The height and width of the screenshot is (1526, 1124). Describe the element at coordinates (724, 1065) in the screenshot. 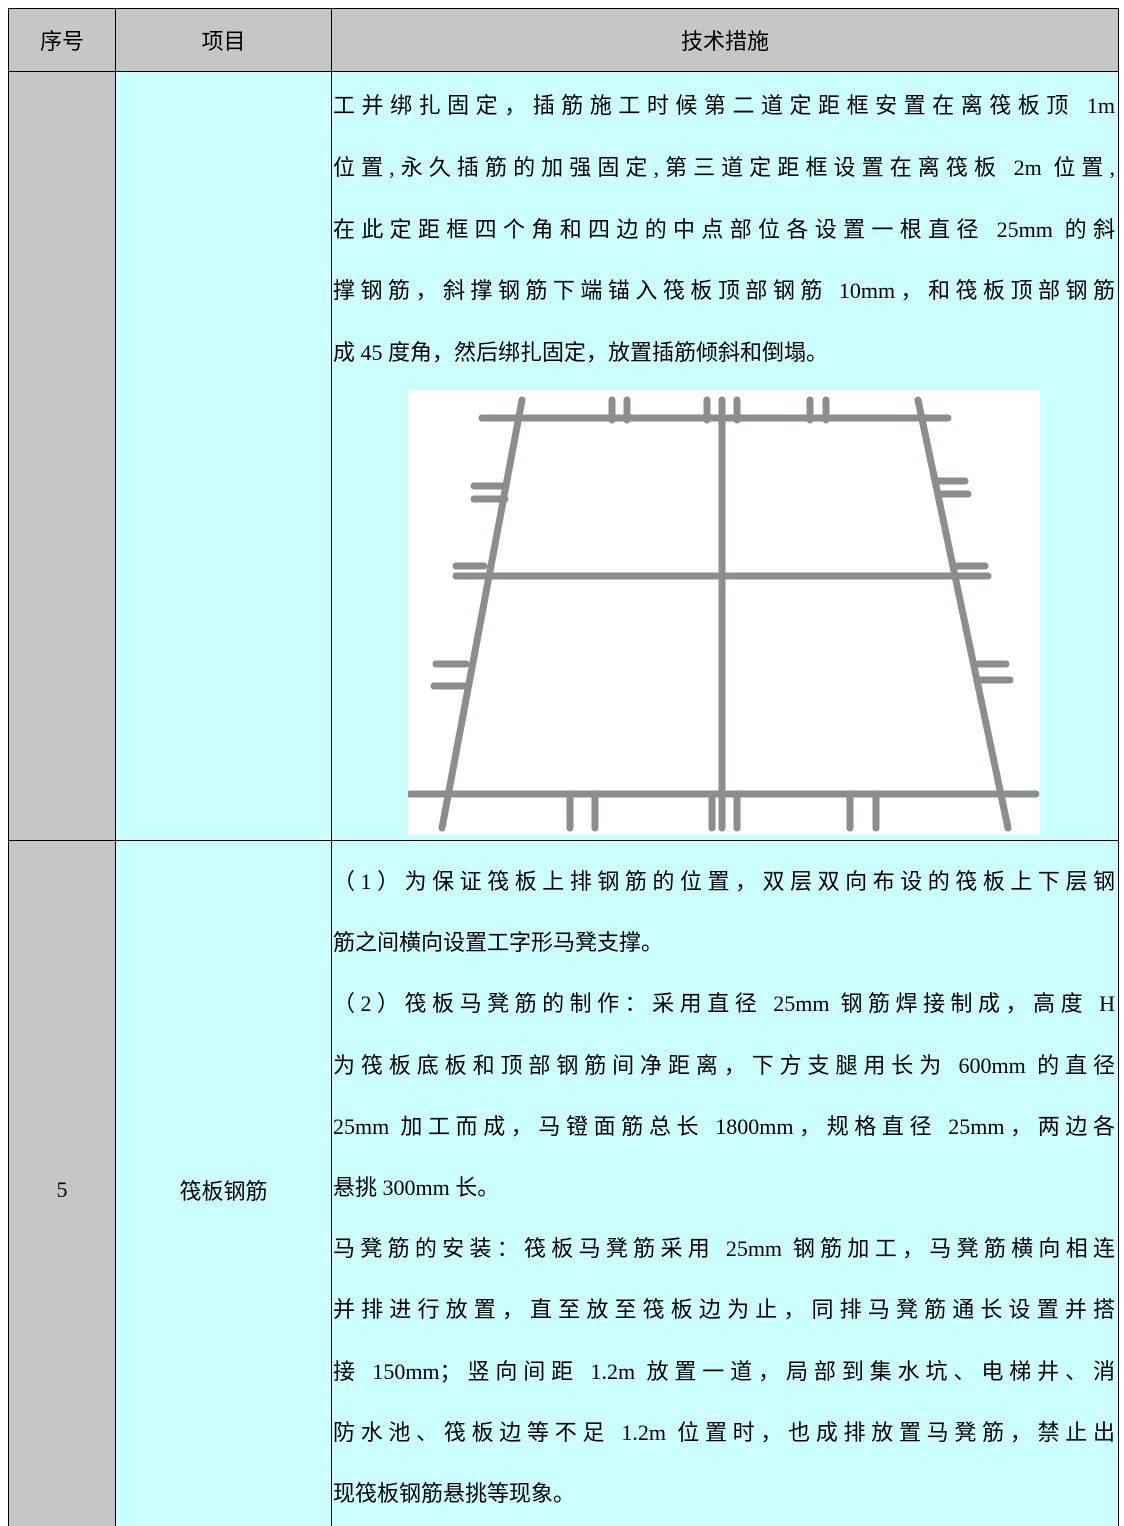

I see `text-line: 为筏板底板和顶部钢筋间净距离，下方支腿用长为 600mm 的直径` at that location.